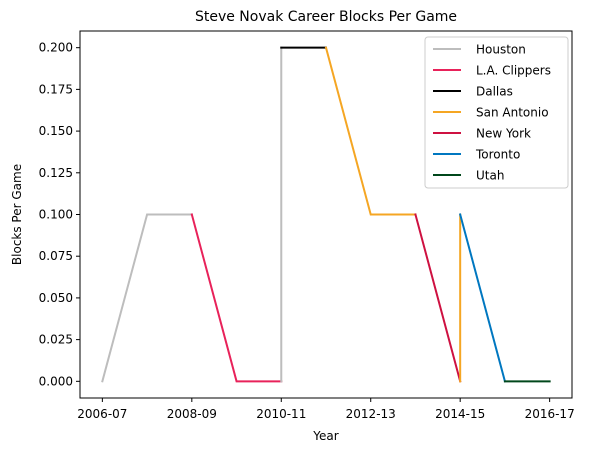 This screenshot has width=591, height=453. What do you see at coordinates (512, 113) in the screenshot?
I see `legend-label-san-antonio: San Antonio` at bounding box center [512, 113].